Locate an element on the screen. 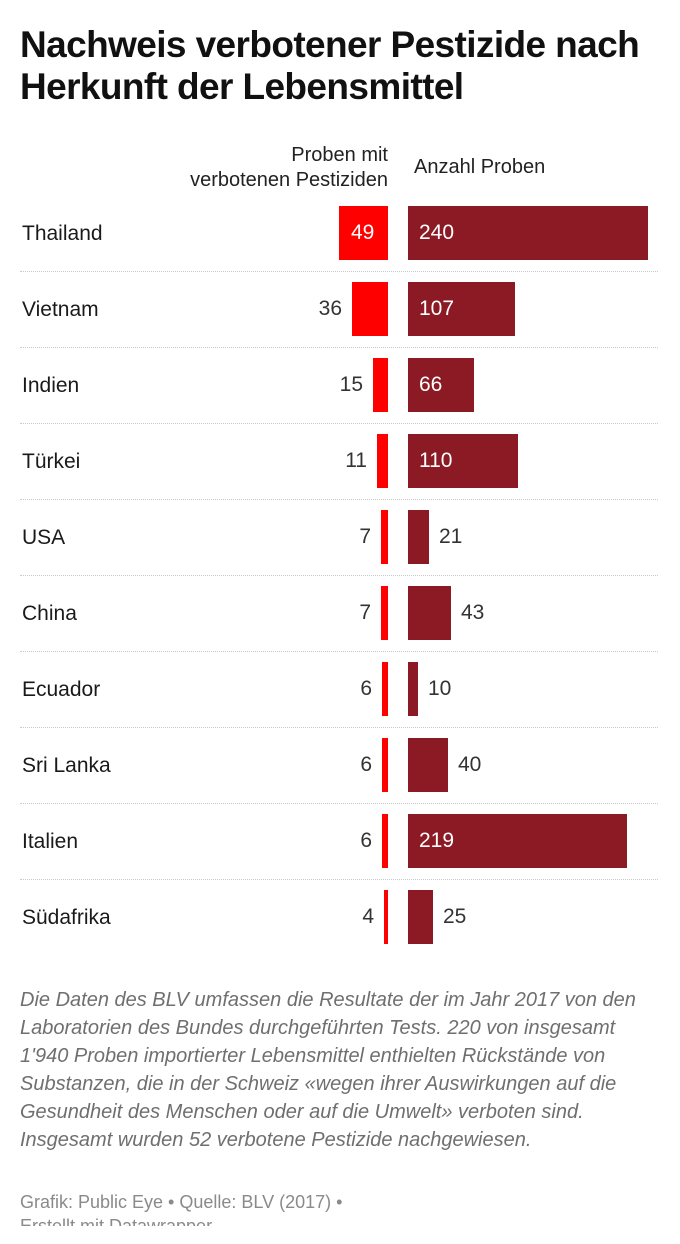  category-label: USA is located at coordinates (44, 537).